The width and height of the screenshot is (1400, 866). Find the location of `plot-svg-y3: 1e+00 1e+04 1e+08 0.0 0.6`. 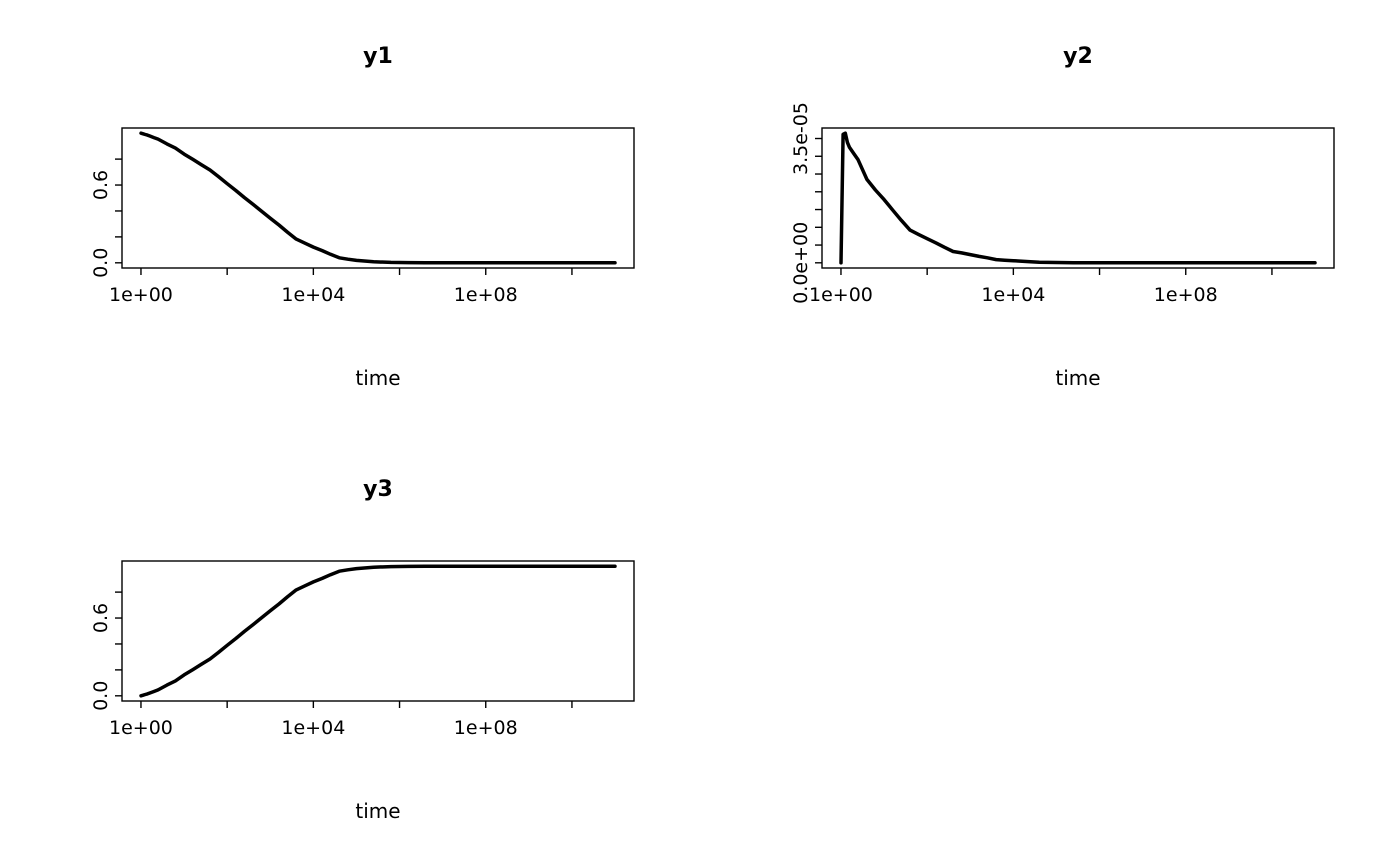

plot-svg-y3: 1e+00 1e+04 1e+08 0.0 0.6 is located at coordinates (362, 649).